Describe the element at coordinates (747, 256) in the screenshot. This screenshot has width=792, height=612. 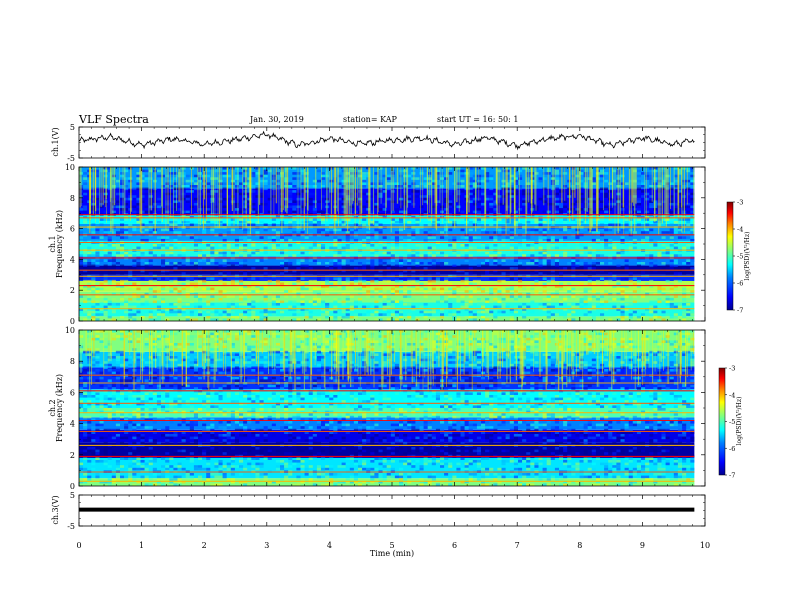
I see `ch1-colorbar-label: log(PSD)(V²/Hz)` at that location.